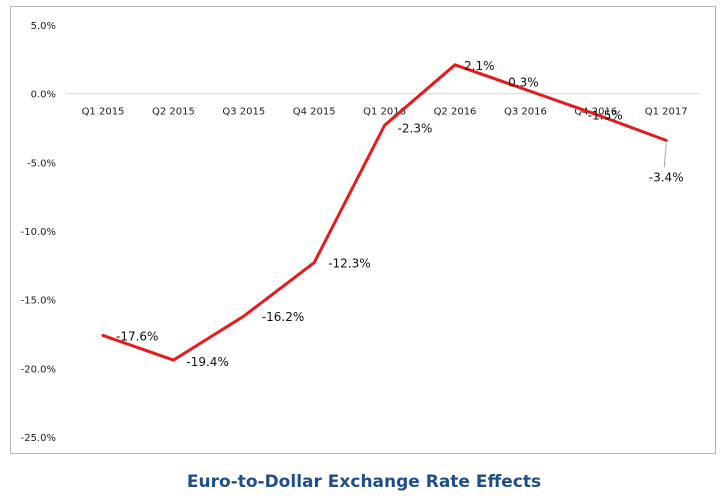 This screenshot has width=728, height=504. Describe the element at coordinates (38, 369) in the screenshot. I see `y-tick-label: -20.0%` at that location.